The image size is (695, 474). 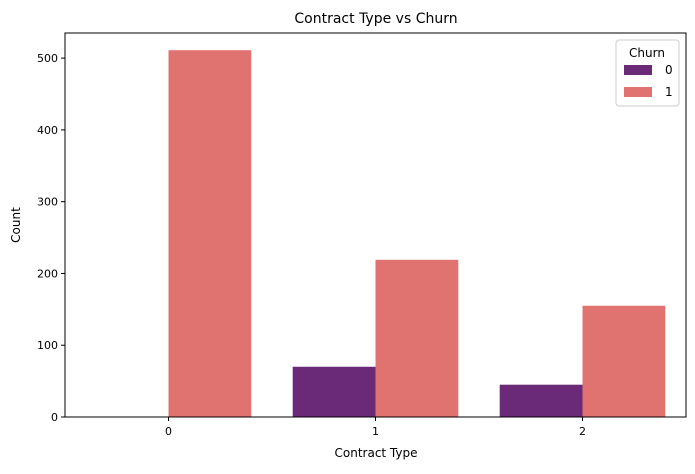 What do you see at coordinates (582, 431) in the screenshot?
I see `x-tick-label: 2` at bounding box center [582, 431].